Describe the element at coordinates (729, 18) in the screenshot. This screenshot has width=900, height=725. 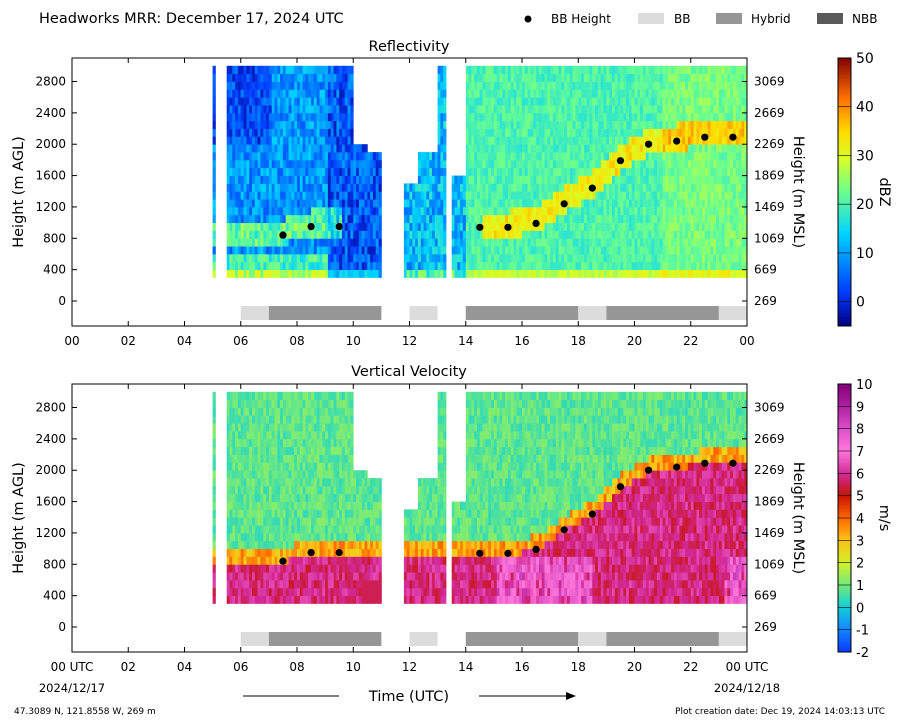
I see `legend-hybrid-swatch` at that location.